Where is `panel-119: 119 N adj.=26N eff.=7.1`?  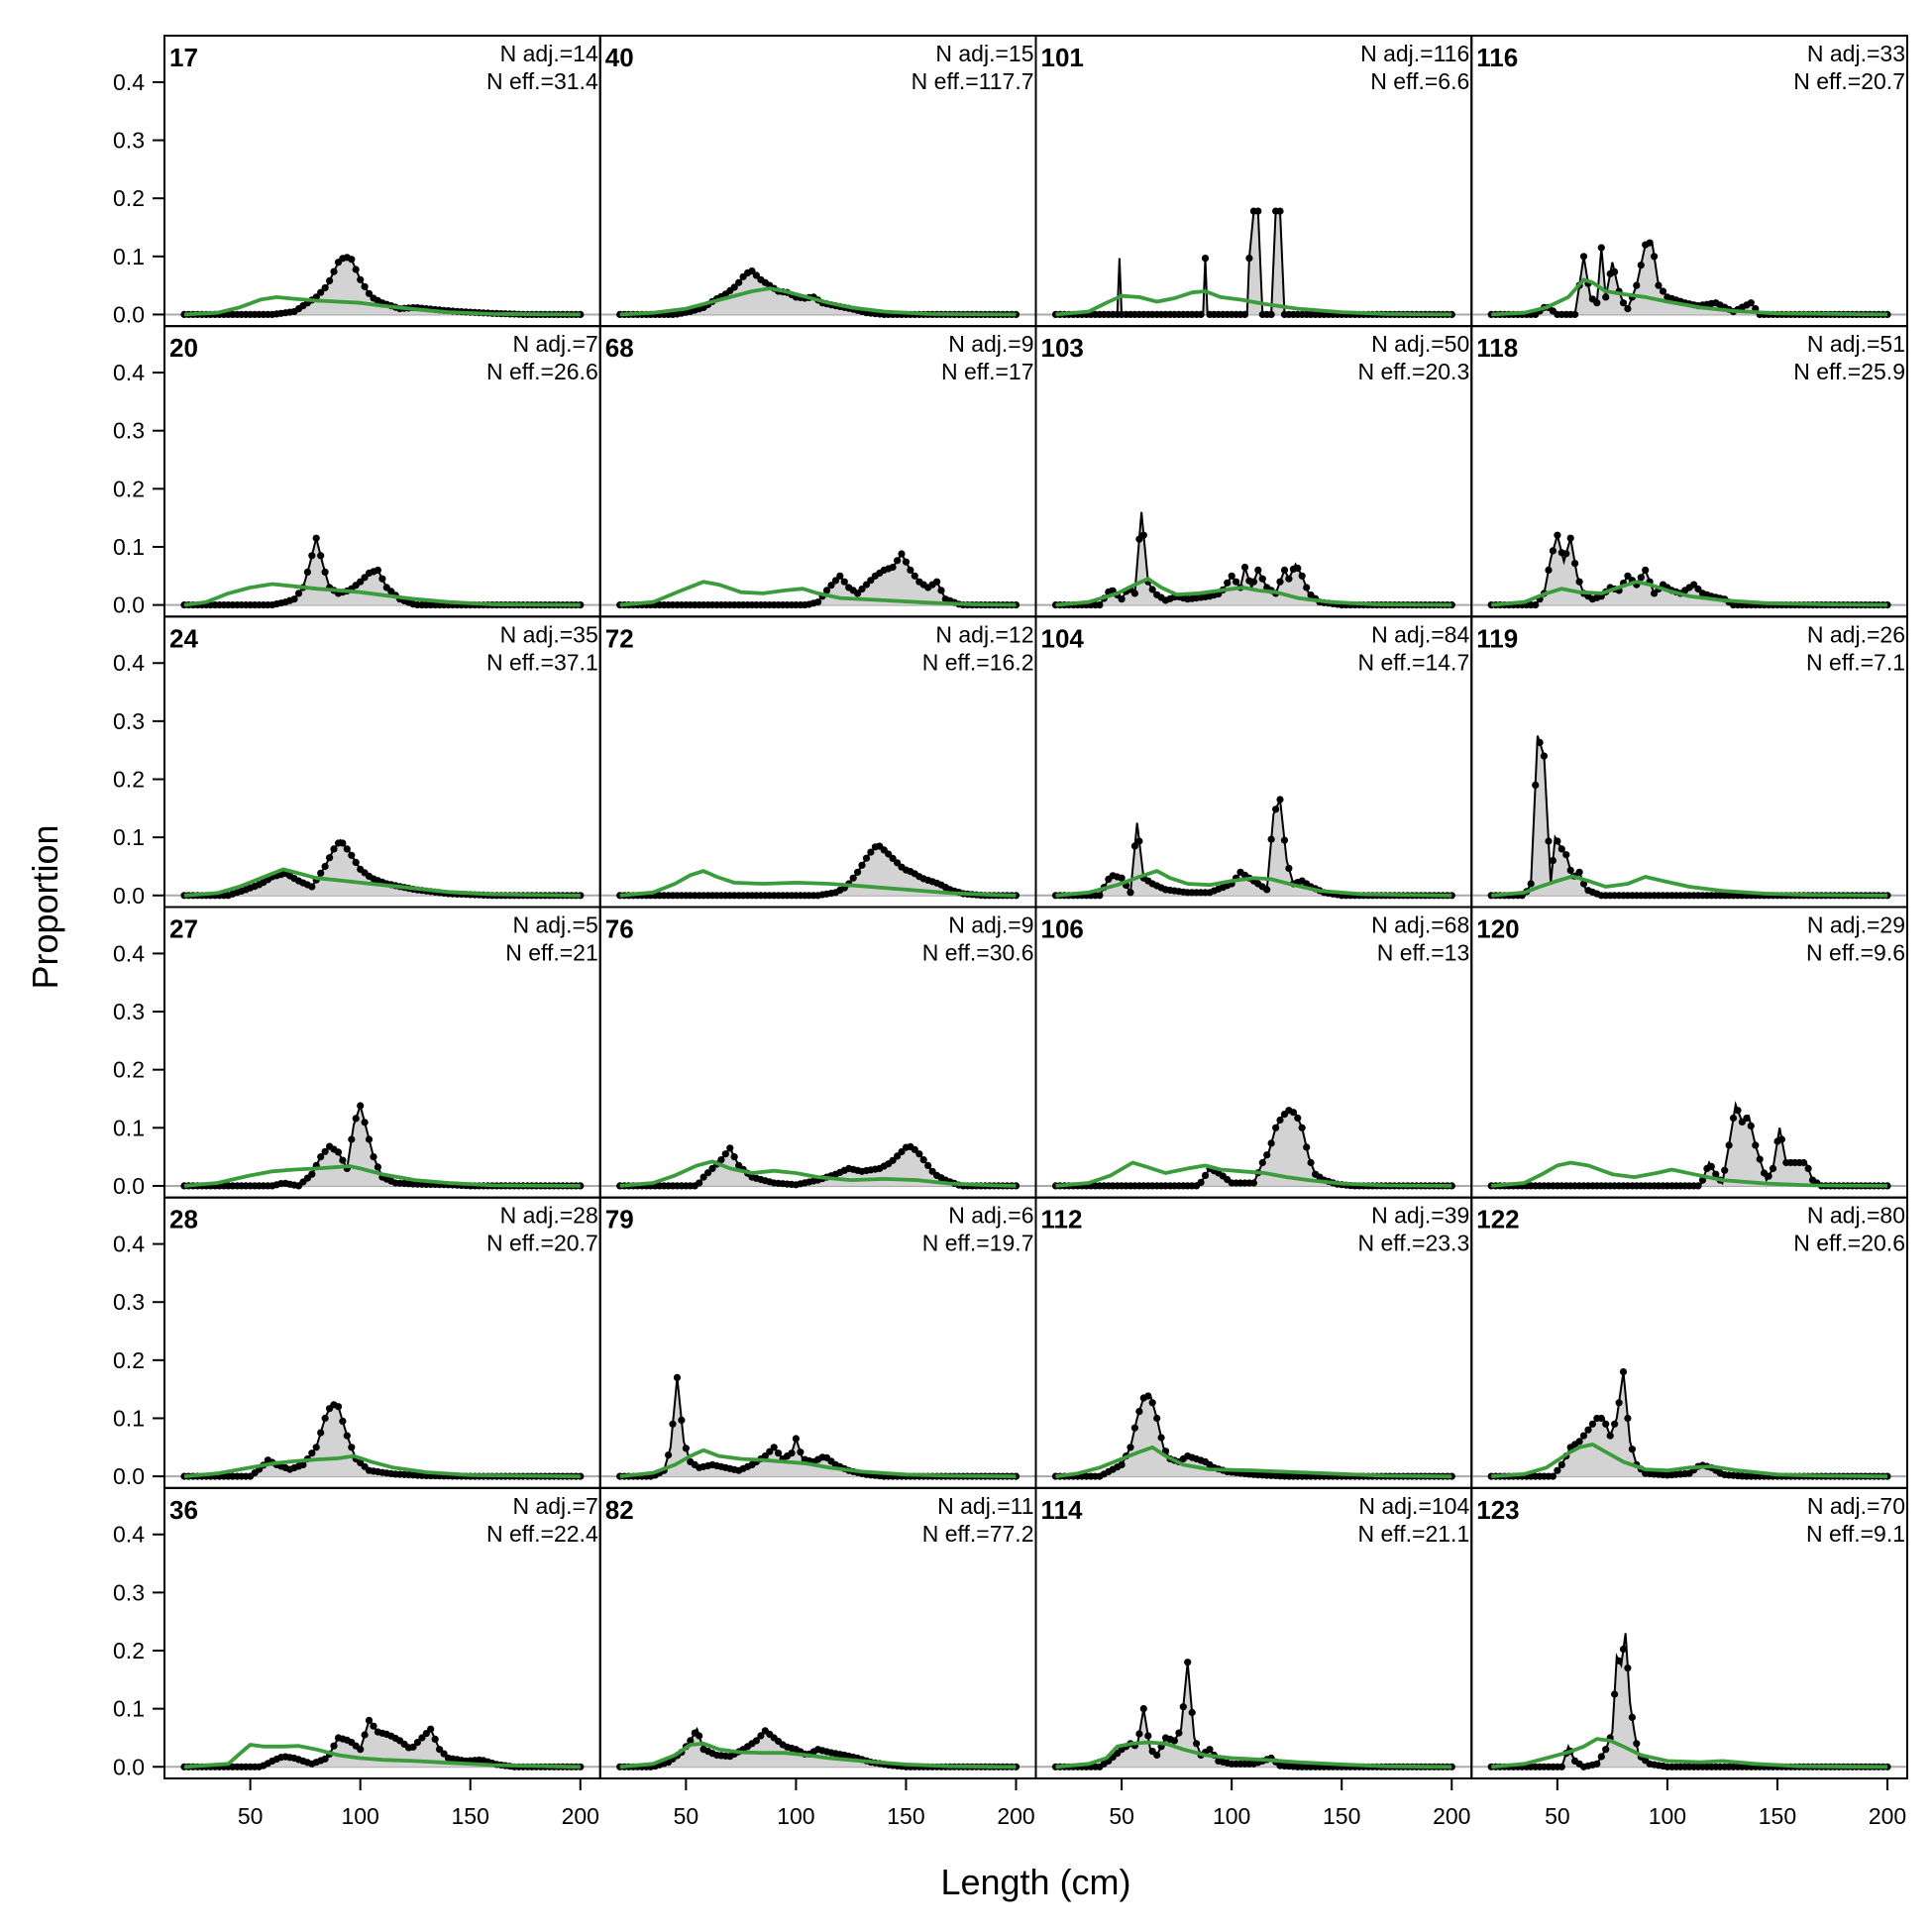 panel-119: 119 N adj.=26N eff.=7.1 is located at coordinates (1689, 762).